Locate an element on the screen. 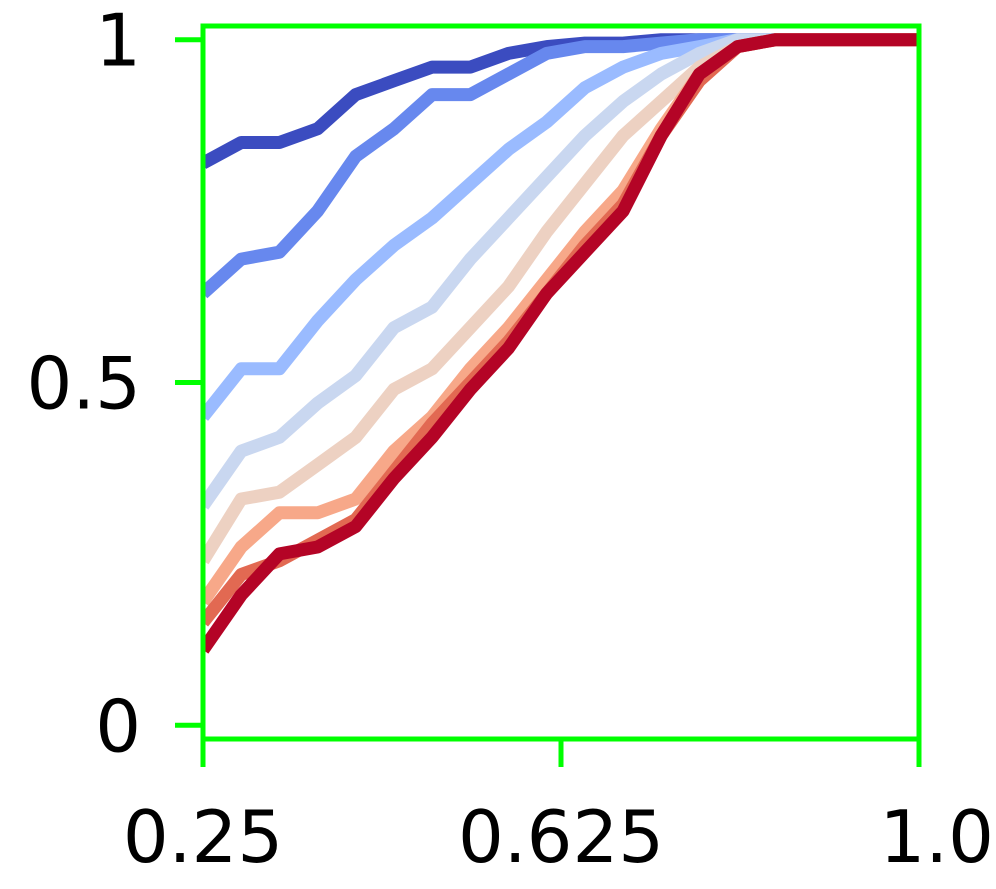 The height and width of the screenshot is (889, 996). y-tick-label: 0.5 is located at coordinates (83, 384).